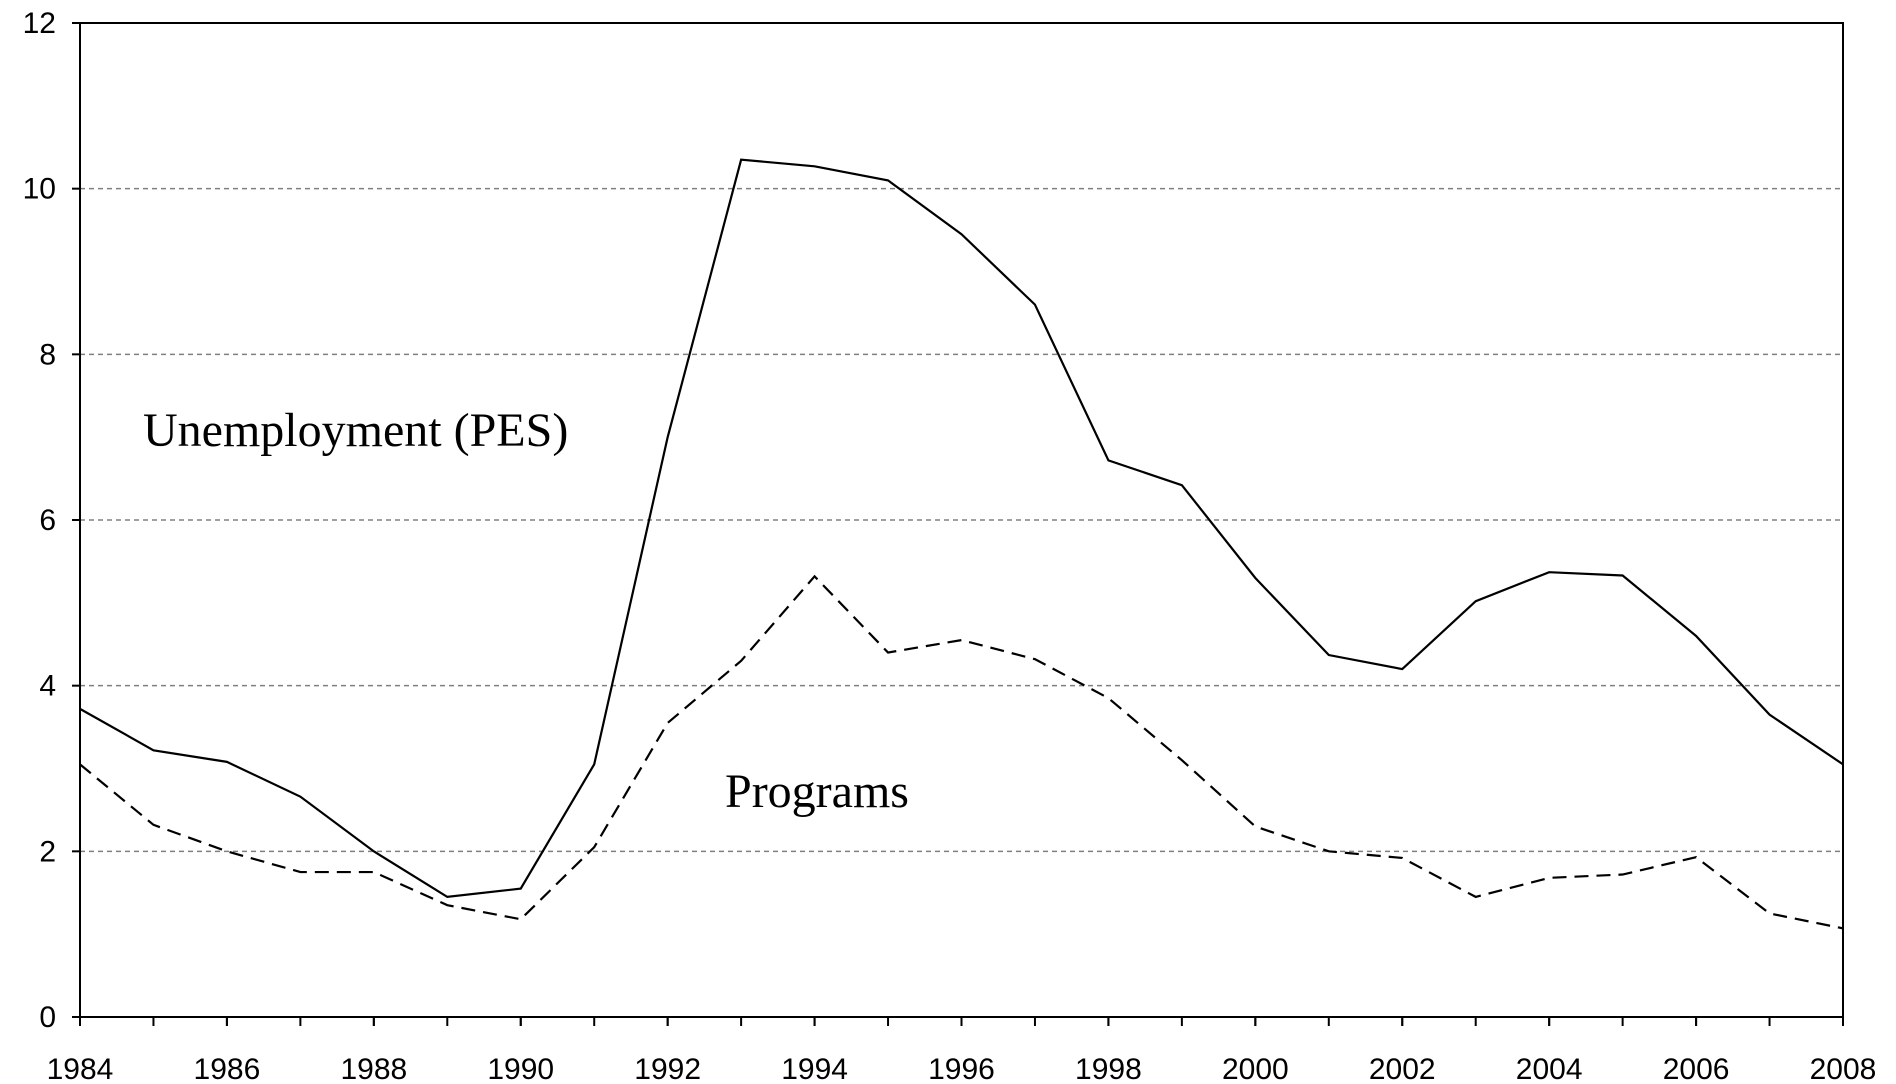 Image resolution: width=1896 pixels, height=1084 pixels. I want to click on series-label: Unemployment (PES), so click(355, 430).